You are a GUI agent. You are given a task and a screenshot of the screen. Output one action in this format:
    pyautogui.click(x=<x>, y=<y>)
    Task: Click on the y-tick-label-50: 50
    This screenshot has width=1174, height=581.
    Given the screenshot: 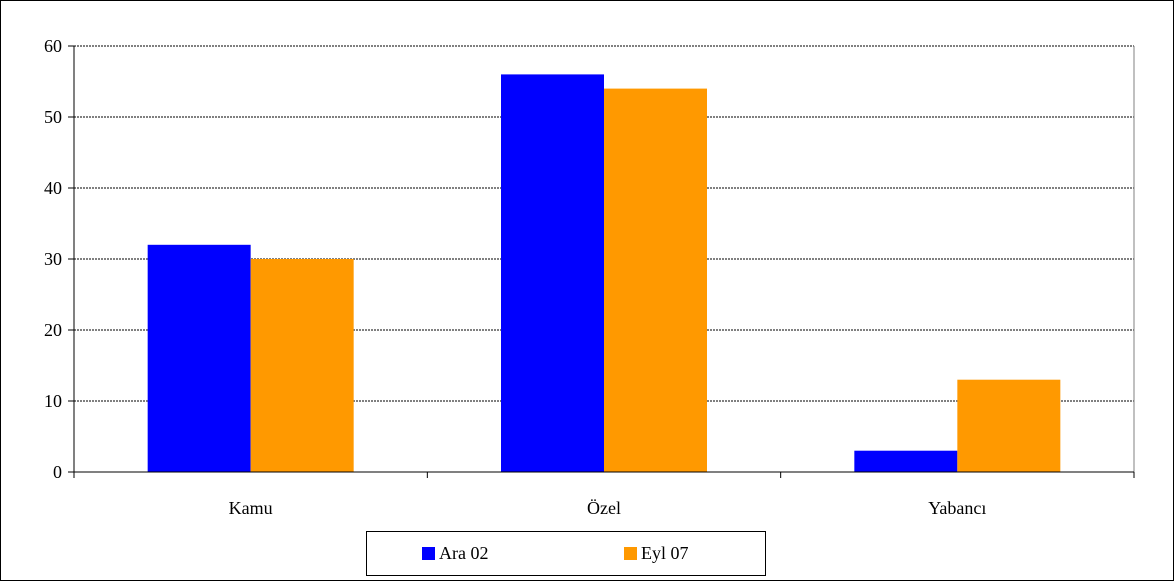 What is the action you would take?
    pyautogui.click(x=53, y=117)
    